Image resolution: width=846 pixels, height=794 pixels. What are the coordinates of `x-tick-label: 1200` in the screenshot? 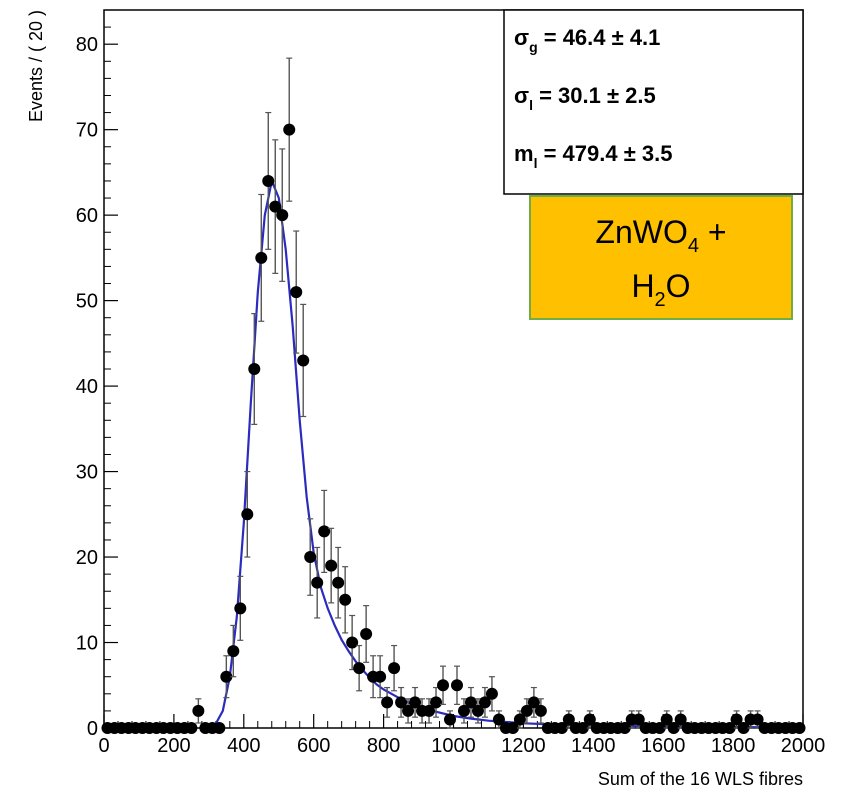 It's located at (523, 746).